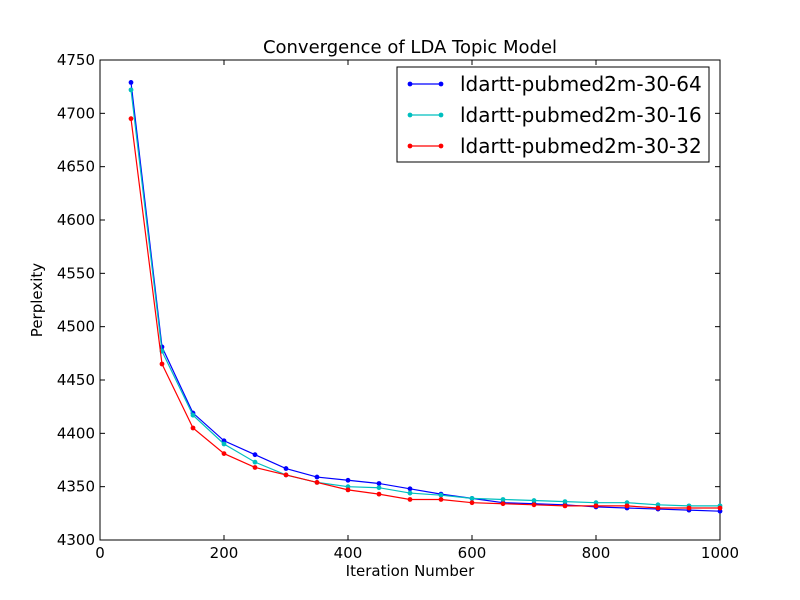 This screenshot has width=800, height=600. What do you see at coordinates (76, 273) in the screenshot?
I see `y-tick-label: 4550` at bounding box center [76, 273].